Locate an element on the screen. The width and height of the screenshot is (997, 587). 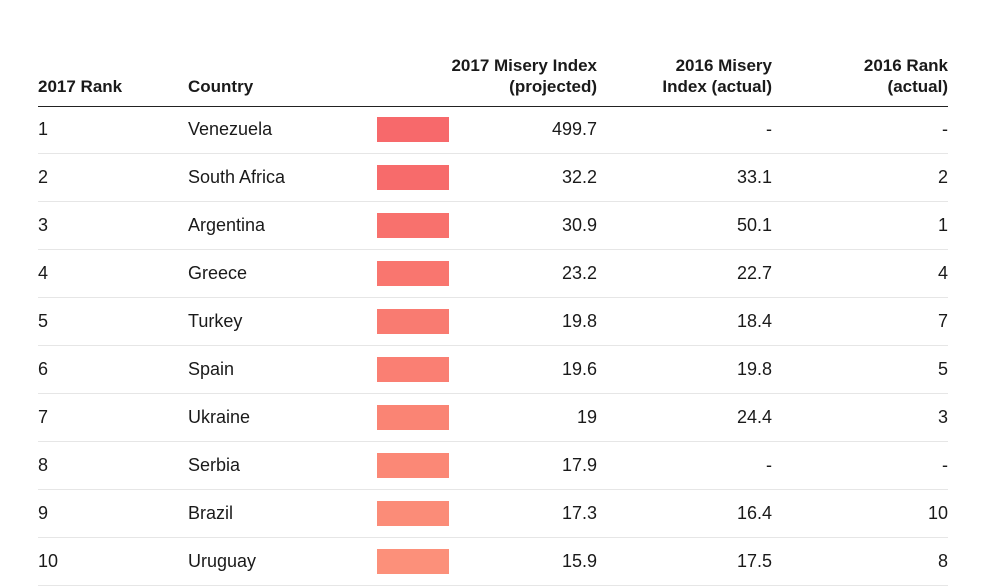
cell-2017-index: 32.2 is located at coordinates (579, 177).